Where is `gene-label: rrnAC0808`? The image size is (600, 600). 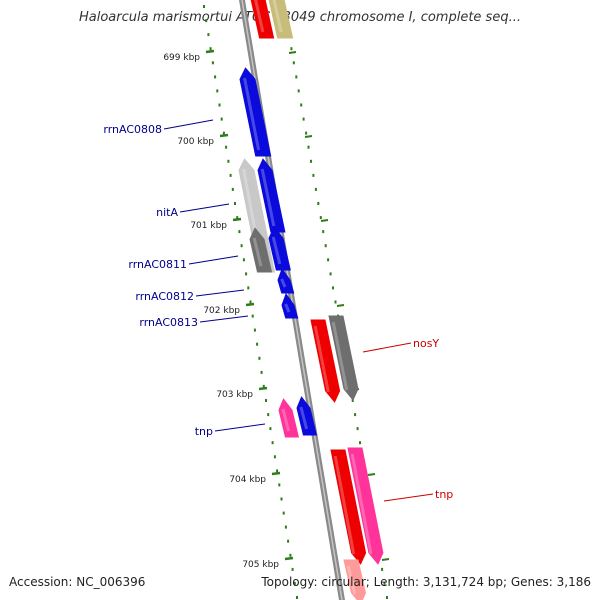
gene-label: rrnAC0808 is located at coordinates (132, 129).